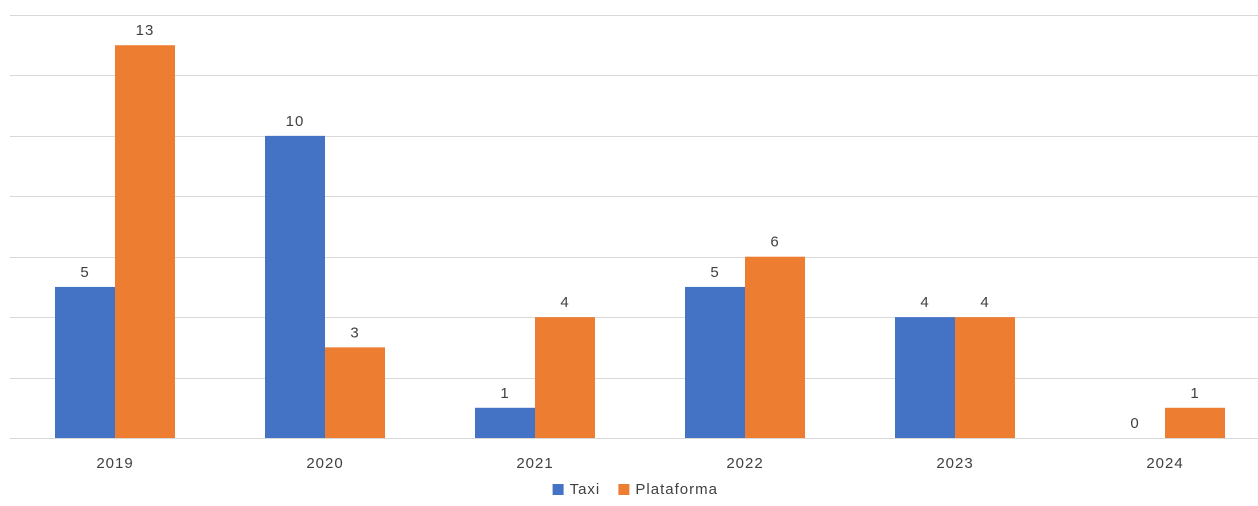 This screenshot has height=506, width=1258. Describe the element at coordinates (676, 489) in the screenshot. I see `legend-label-plataforma: Plataforma` at that location.